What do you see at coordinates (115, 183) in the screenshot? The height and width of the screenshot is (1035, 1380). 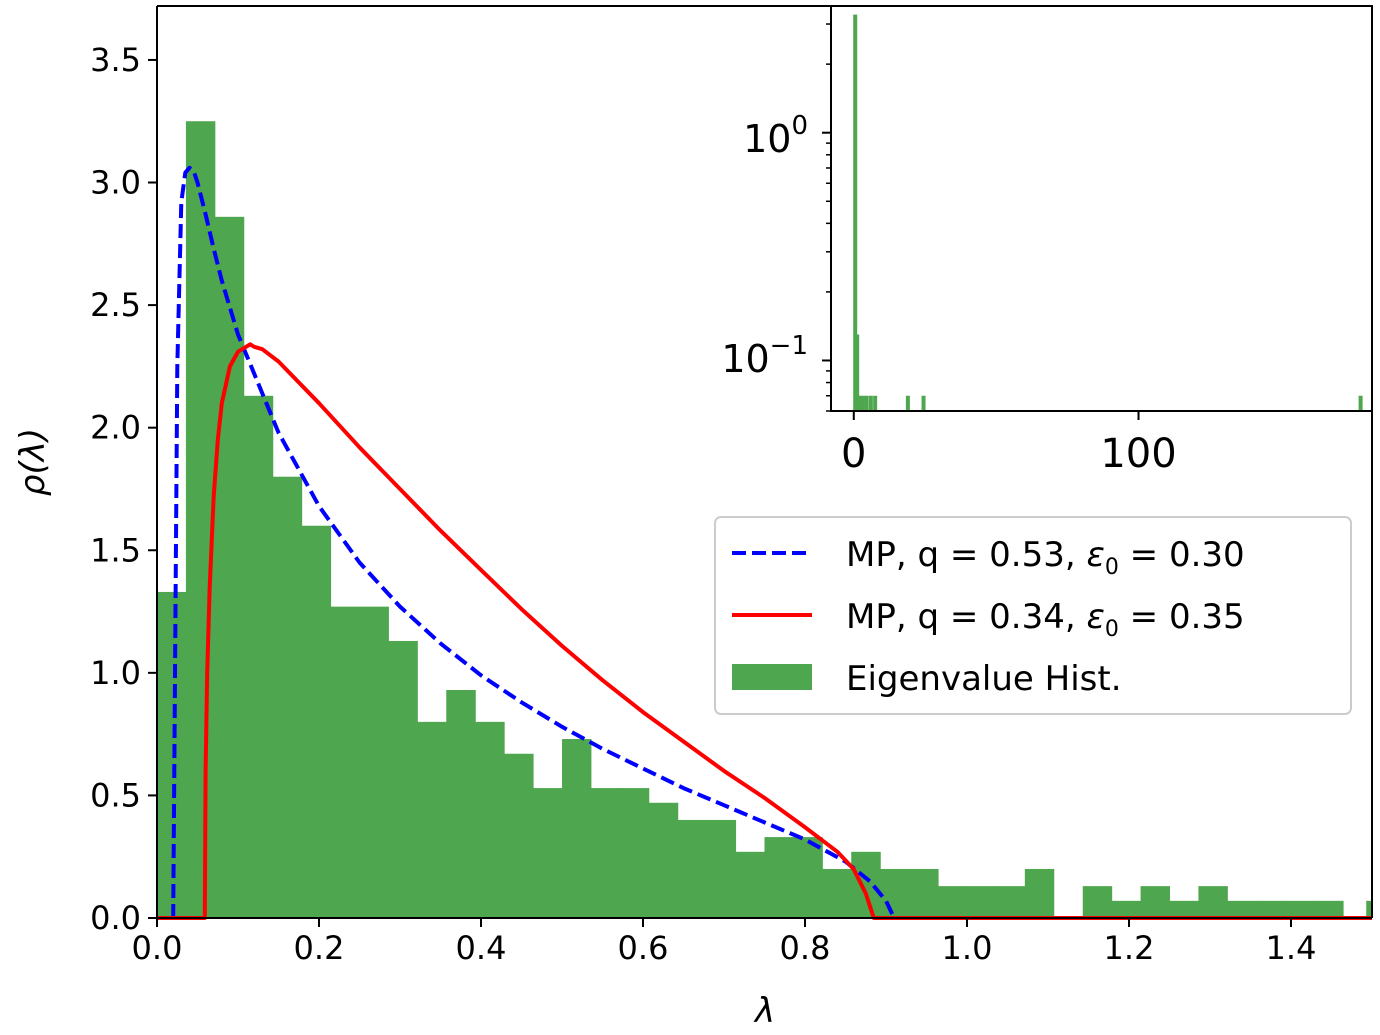 I see `y-tick-label: 3.0` at bounding box center [115, 183].